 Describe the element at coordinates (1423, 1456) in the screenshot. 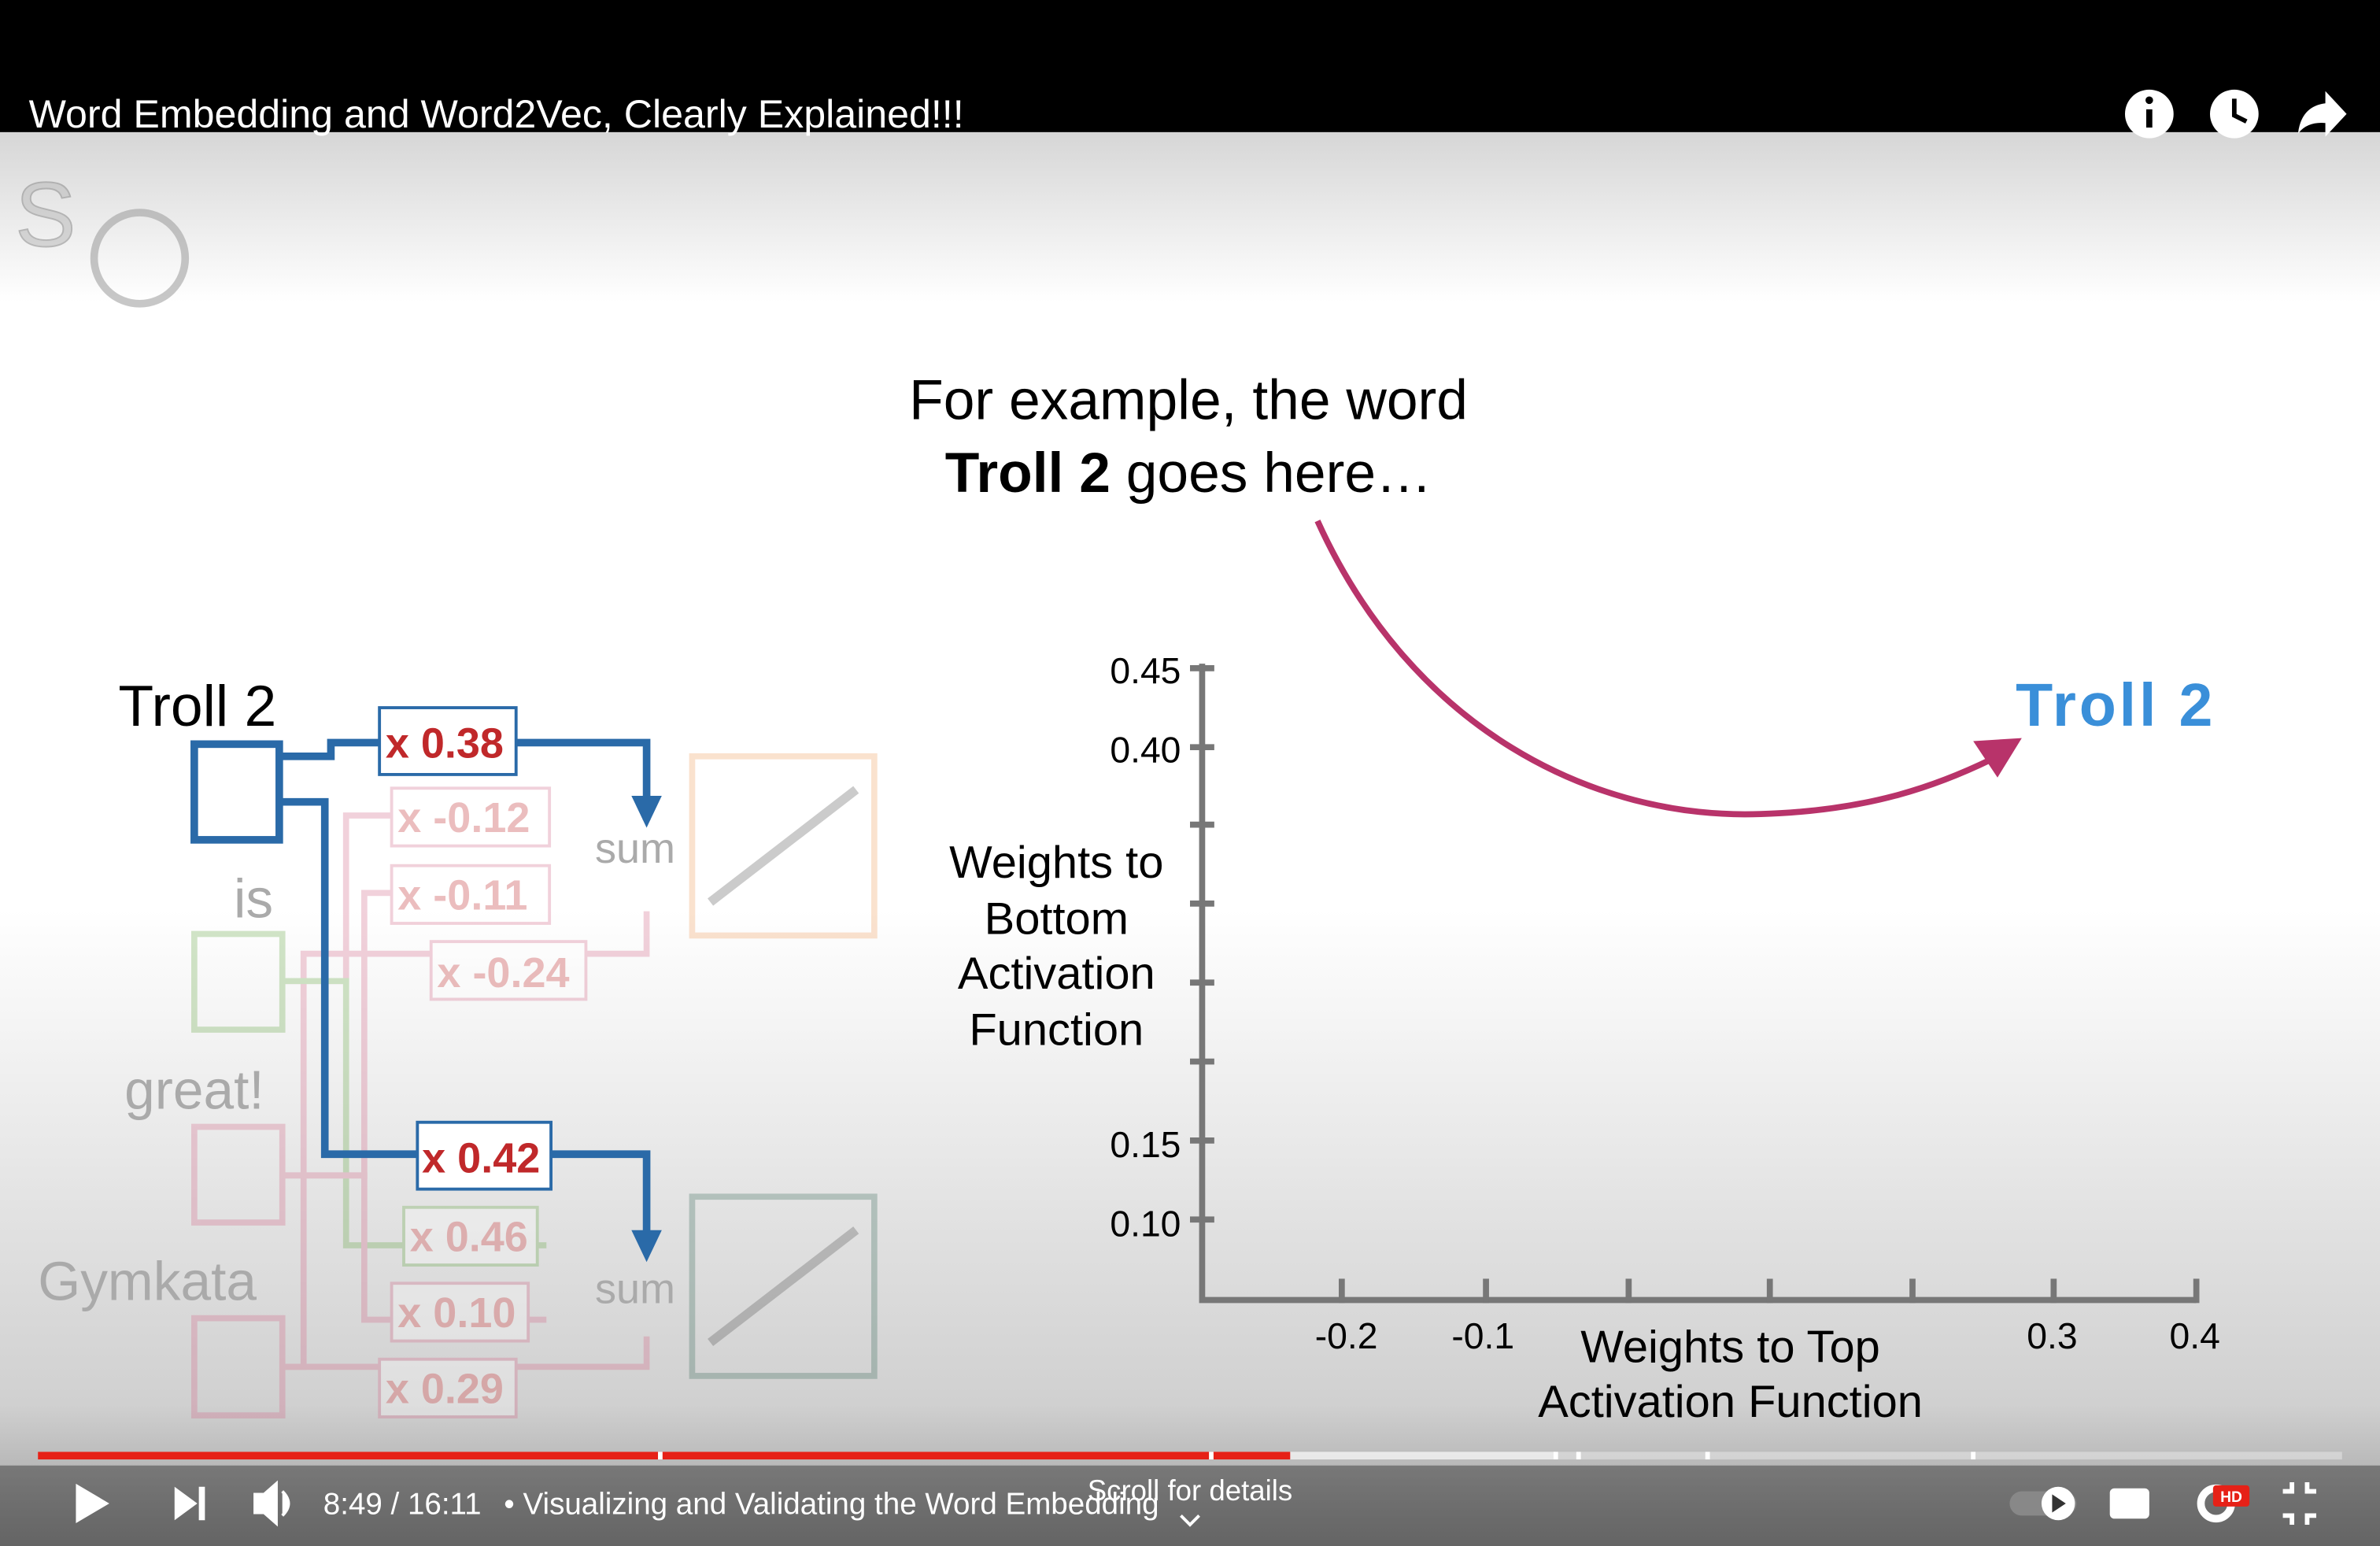

I see `progress-buffer` at that location.